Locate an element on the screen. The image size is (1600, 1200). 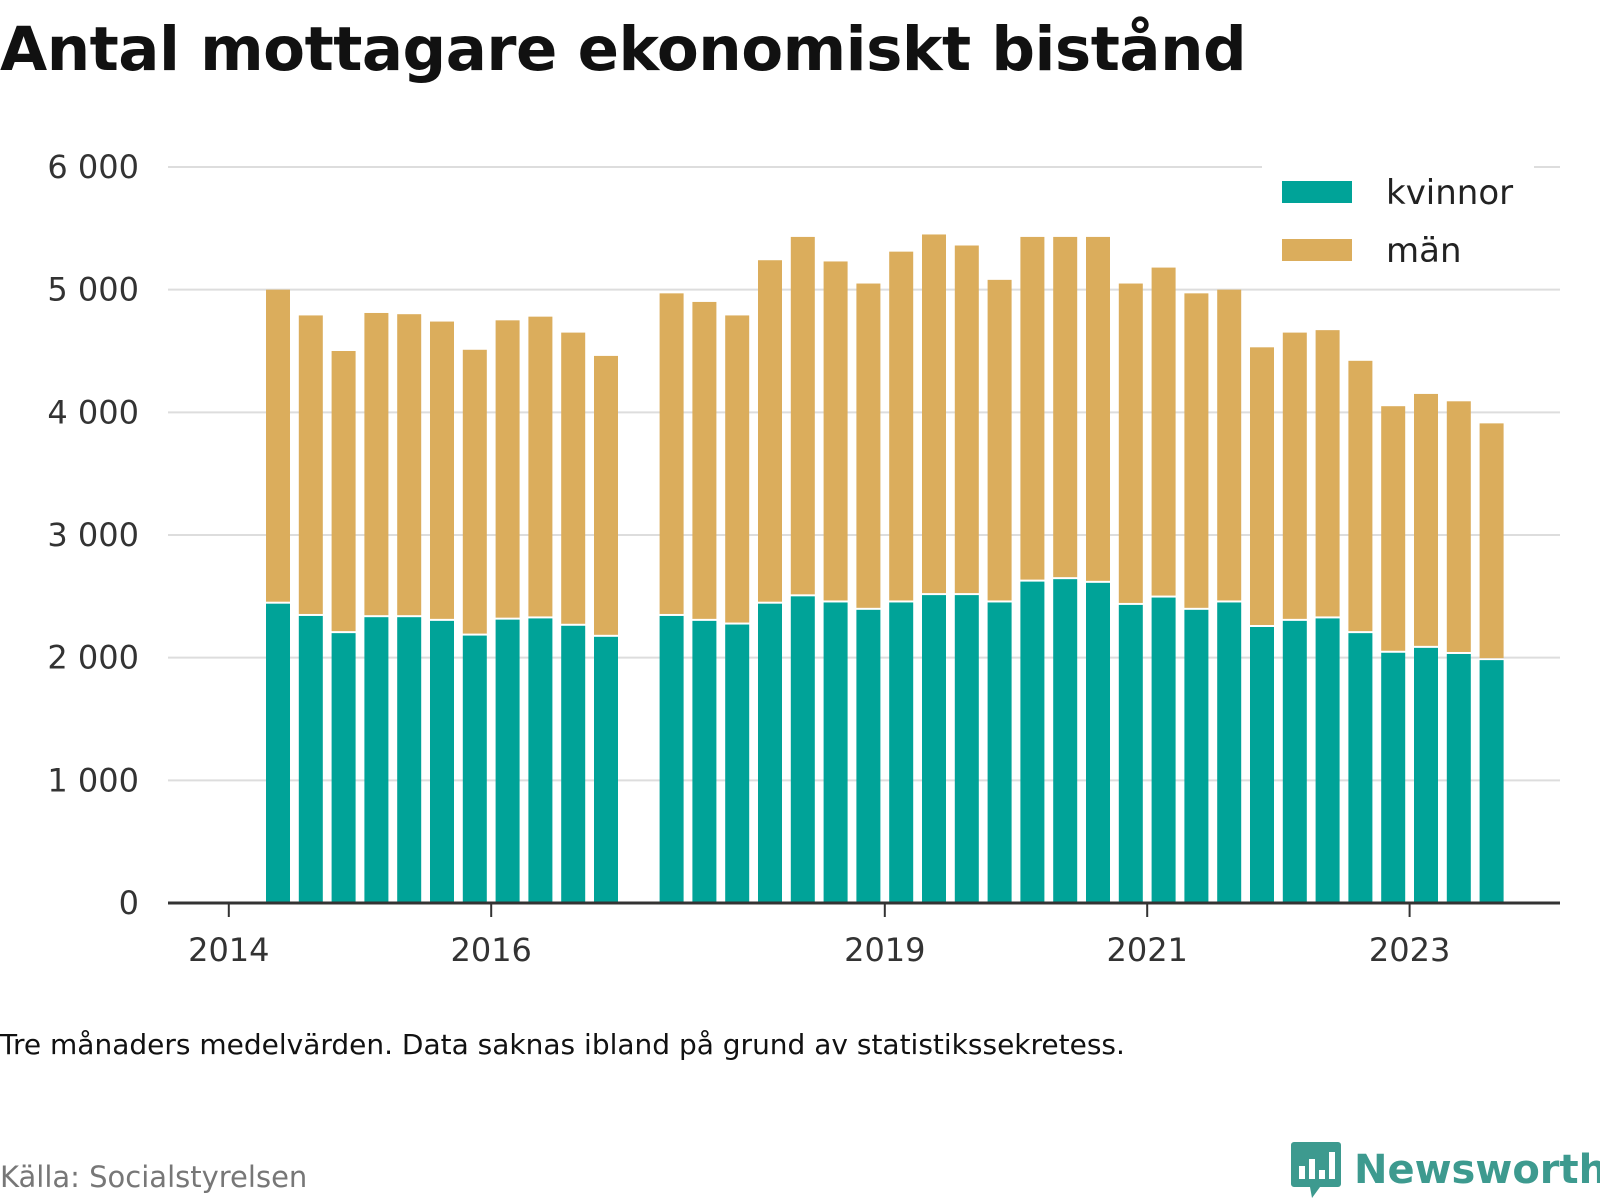
y-tick-label: 5 000 is located at coordinates (93, 290).